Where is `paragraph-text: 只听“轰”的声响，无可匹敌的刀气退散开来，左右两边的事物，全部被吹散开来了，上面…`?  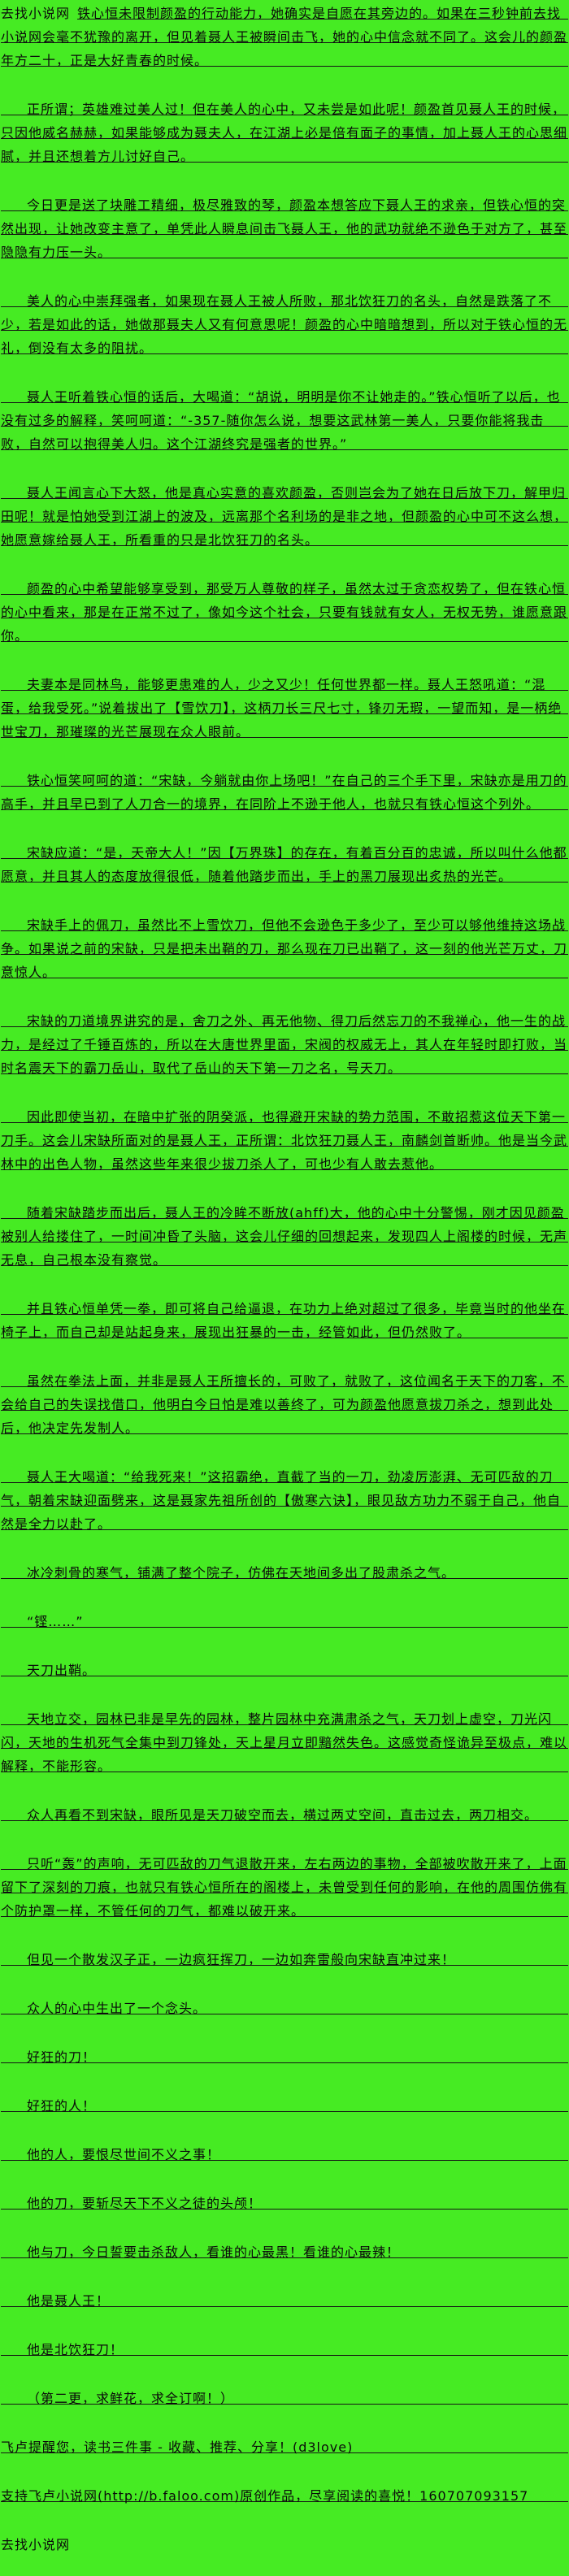 paragraph-text: 只听“轰”的声响，无可匹敌的刀气退散开来，左右两边的事物，全部被吹散开来了，上面… is located at coordinates (284, 1887).